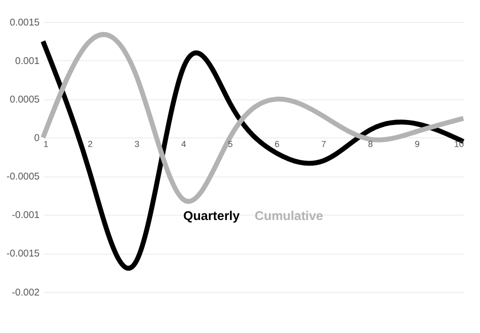 This screenshot has height=333, width=480. Describe the element at coordinates (90, 143) in the screenshot. I see `x-tick-label: 2` at that location.